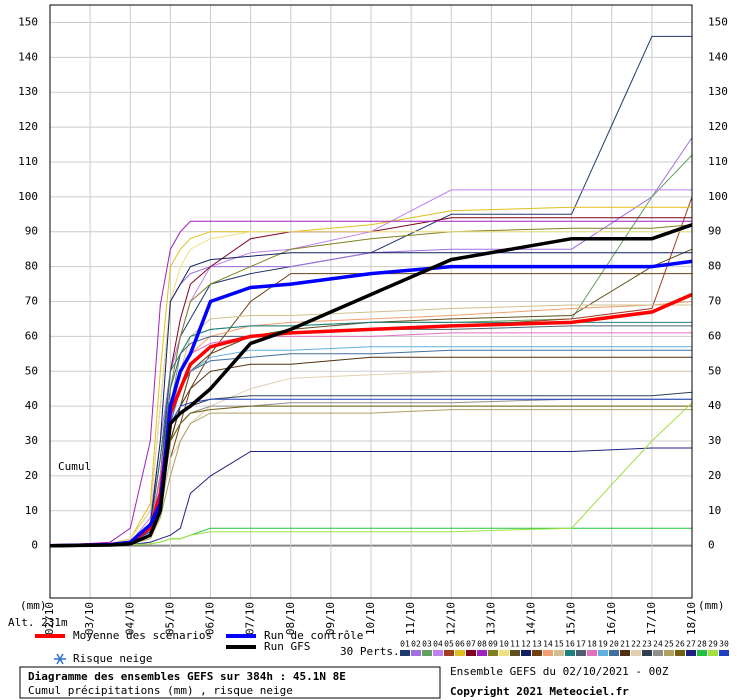 Image resolution: width=740 pixels, height=700 pixels. Describe the element at coordinates (526, 644) in the screenshot. I see `perturbation-label: 12` at that location.